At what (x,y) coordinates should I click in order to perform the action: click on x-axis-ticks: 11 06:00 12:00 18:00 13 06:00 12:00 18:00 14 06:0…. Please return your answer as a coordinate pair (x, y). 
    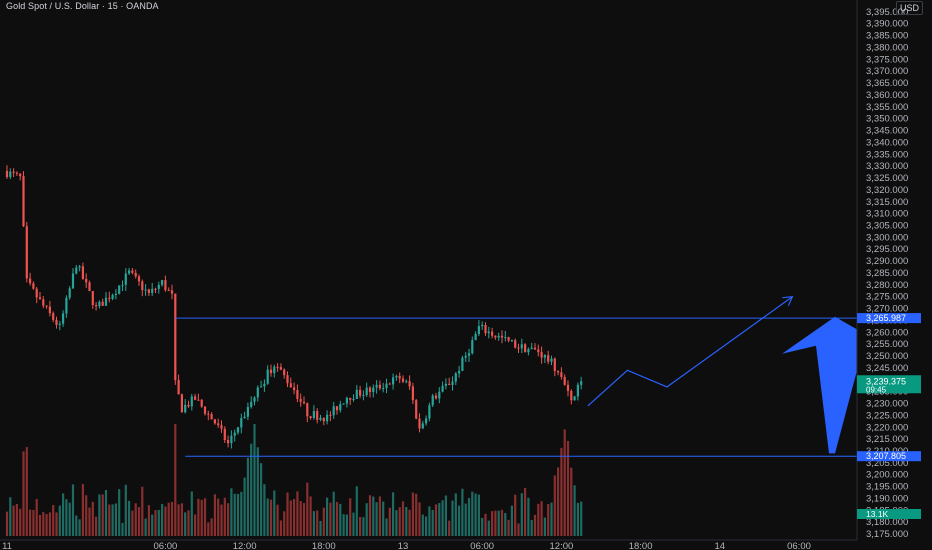
    Looking at the image, I should click on (406, 545).